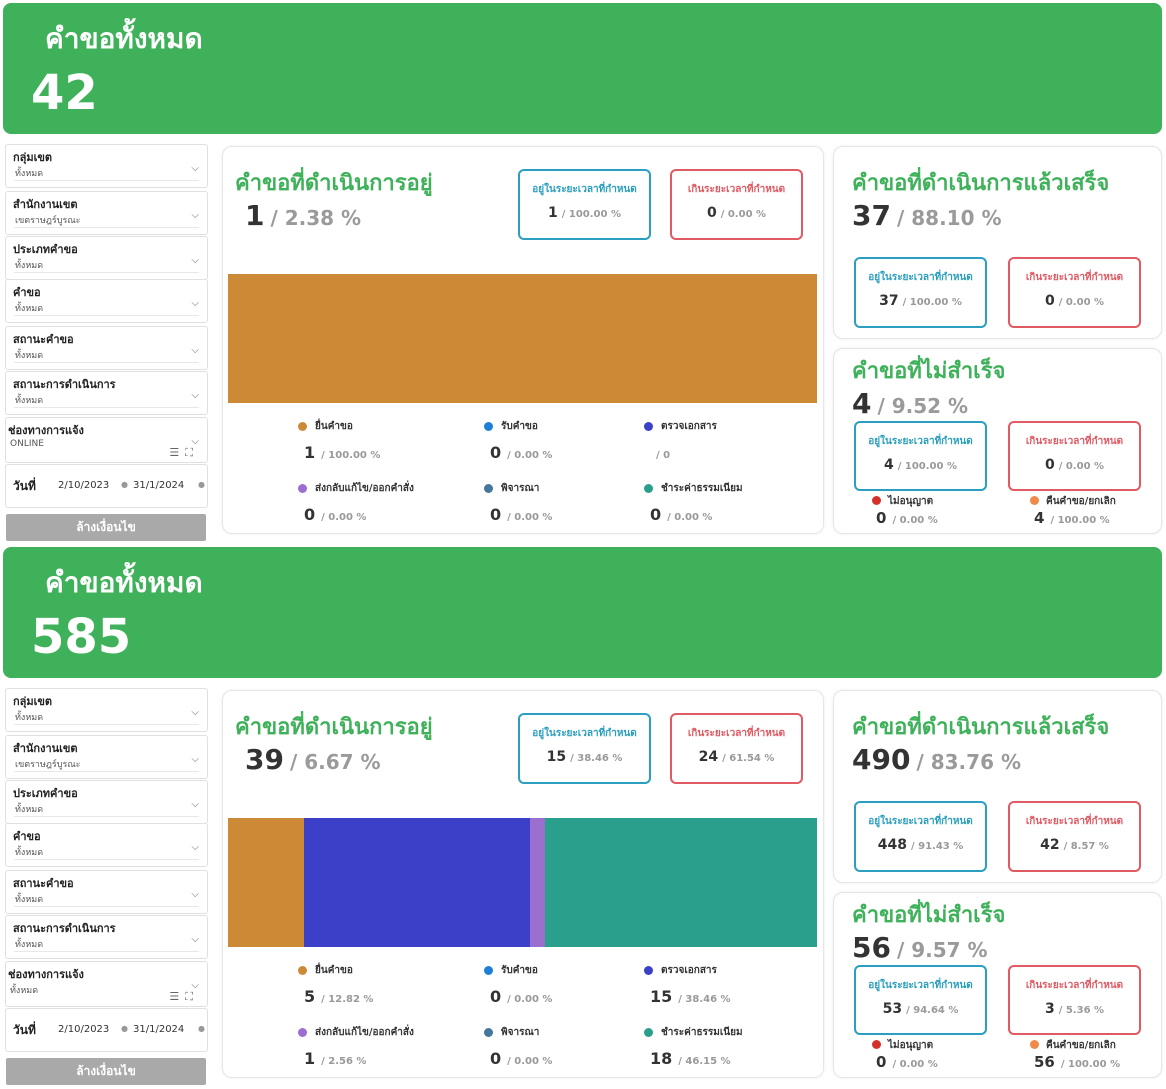  I want to click on banner-value: 42, so click(64, 93).